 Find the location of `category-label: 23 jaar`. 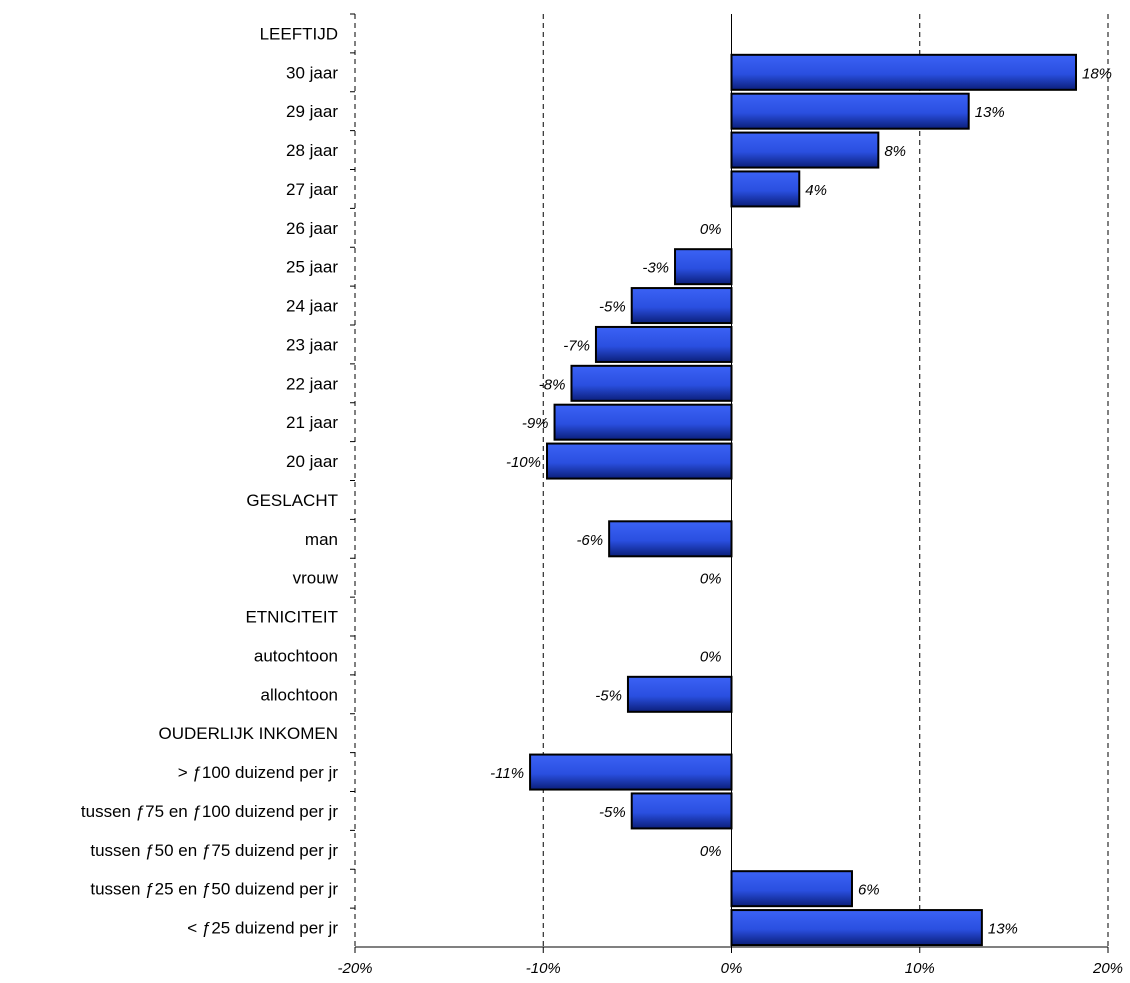

category-label: 23 jaar is located at coordinates (312, 344).